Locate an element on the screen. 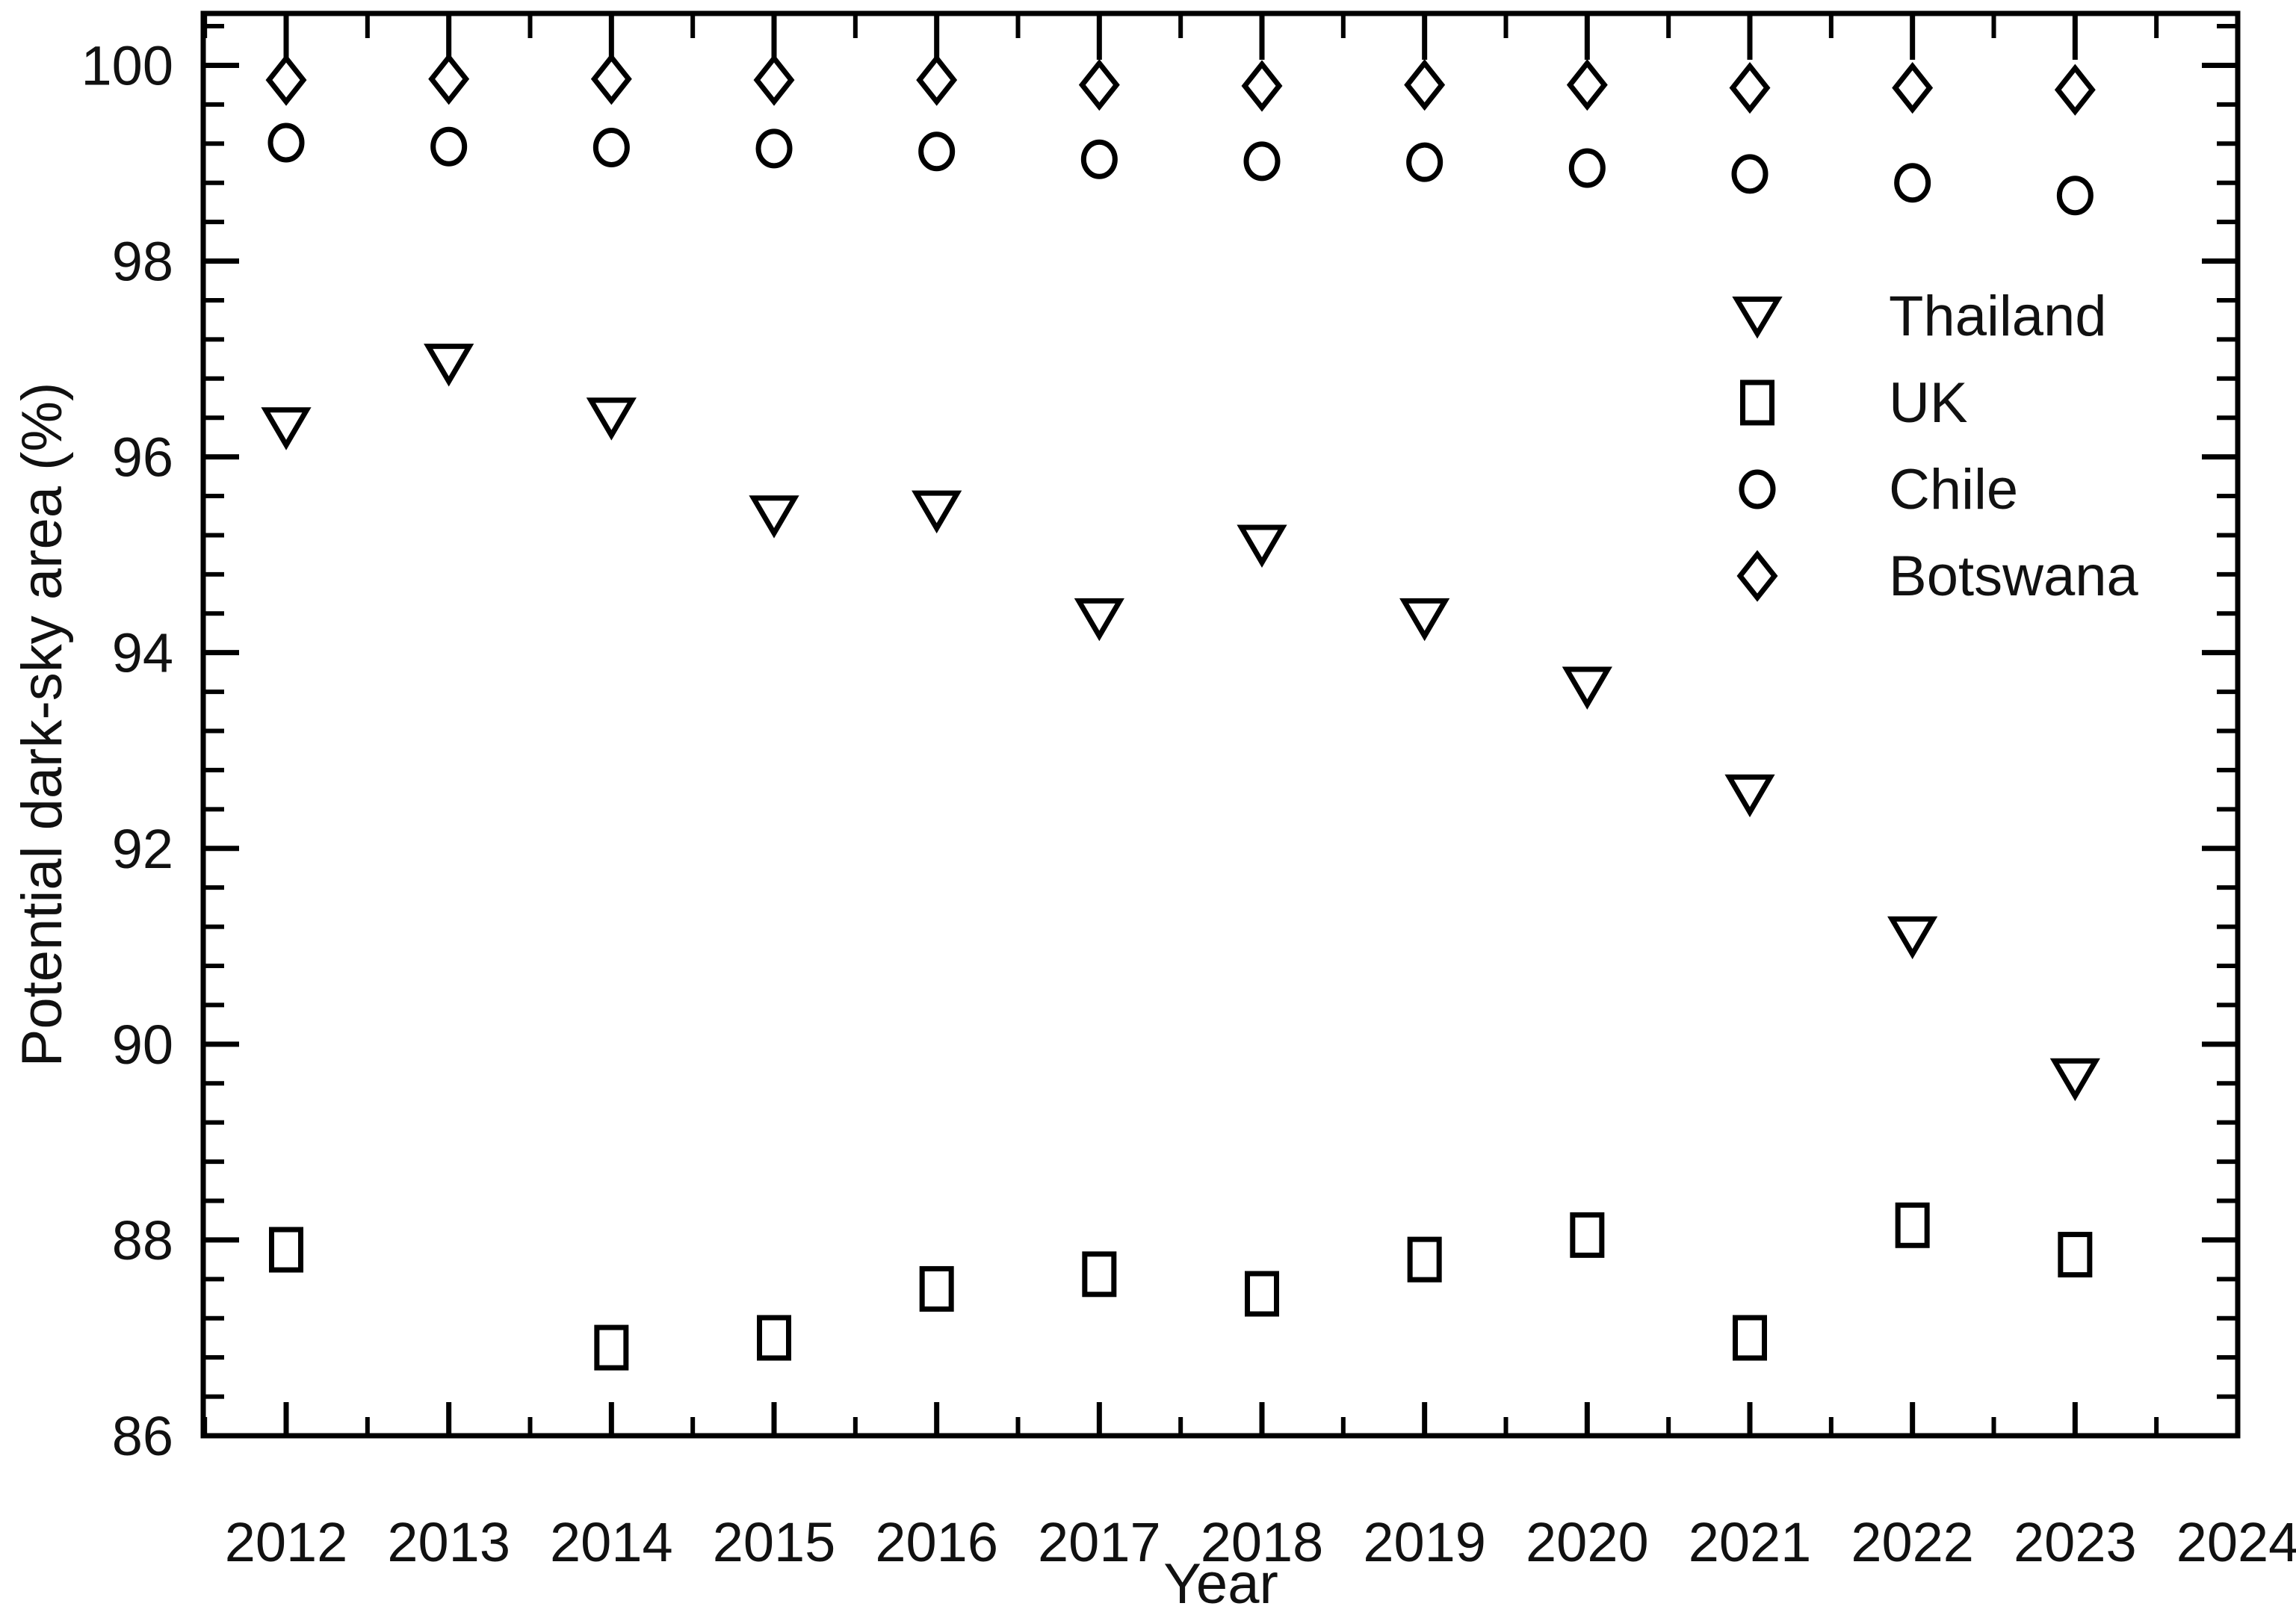  y-tick-label: 92 is located at coordinates (142, 849).